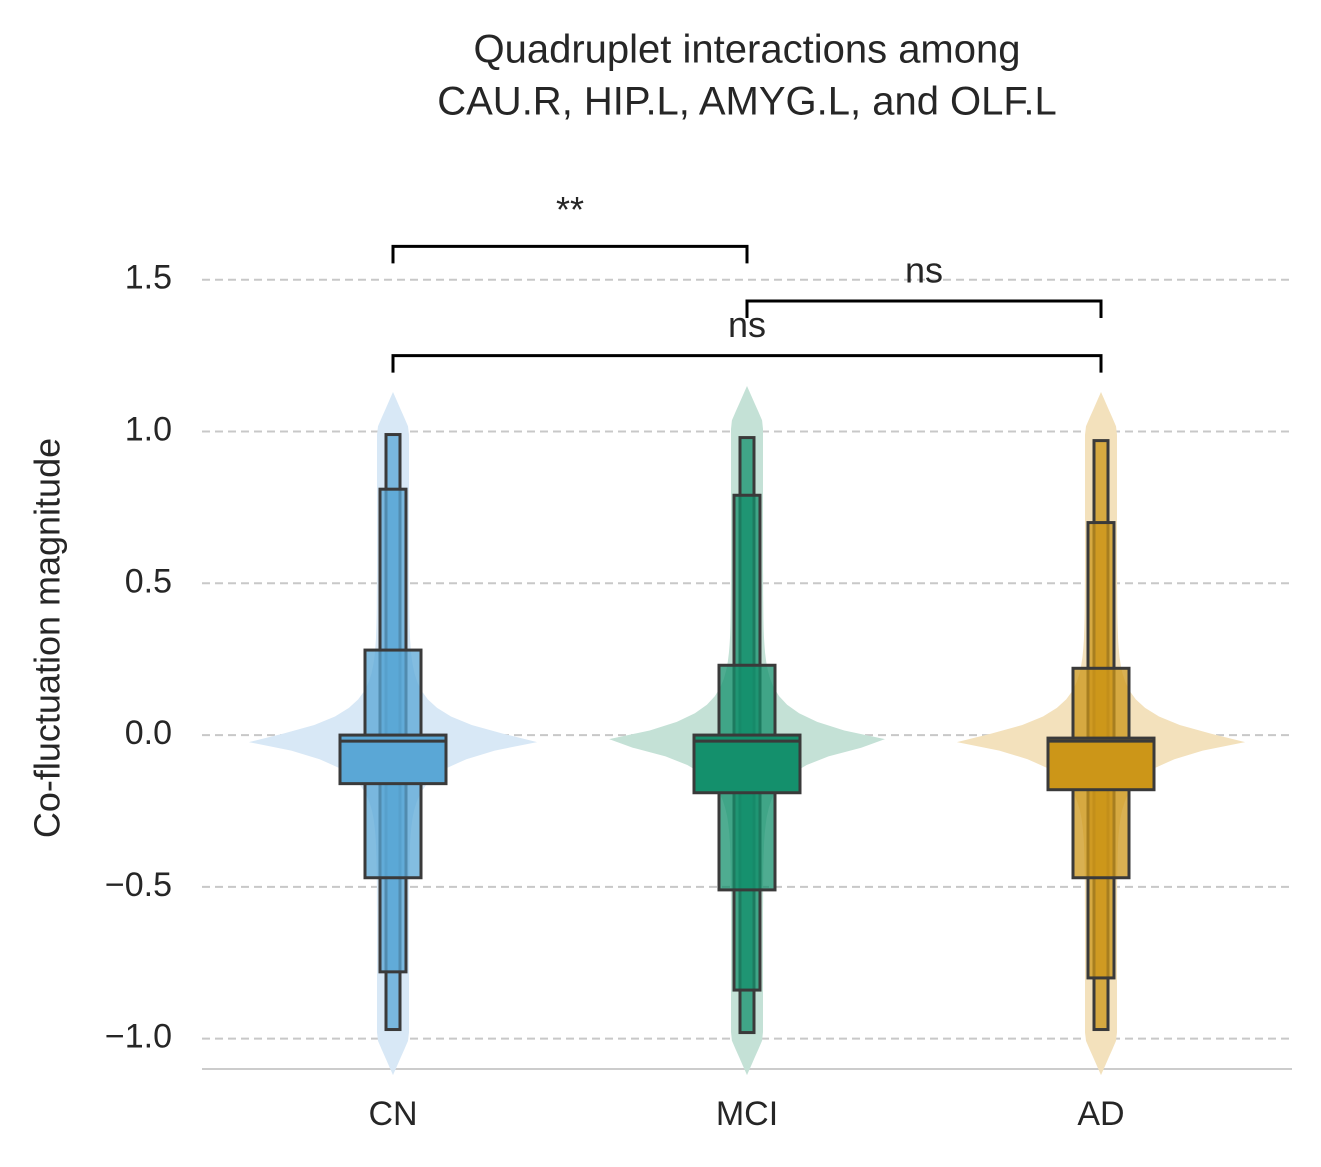 This screenshot has height=1167, width=1321. Describe the element at coordinates (392, 1114) in the screenshot. I see `x-tick-label: CN` at that location.